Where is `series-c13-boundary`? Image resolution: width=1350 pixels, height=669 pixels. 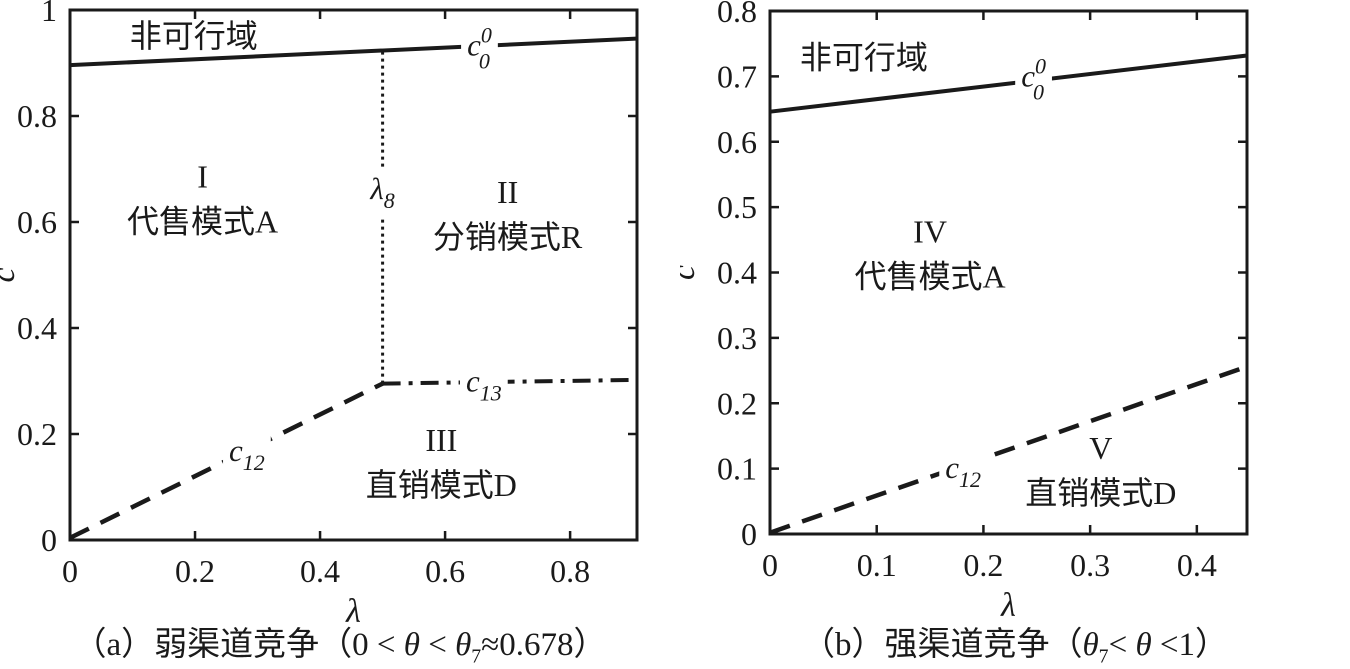 series-c13-boundary is located at coordinates (510, 381).